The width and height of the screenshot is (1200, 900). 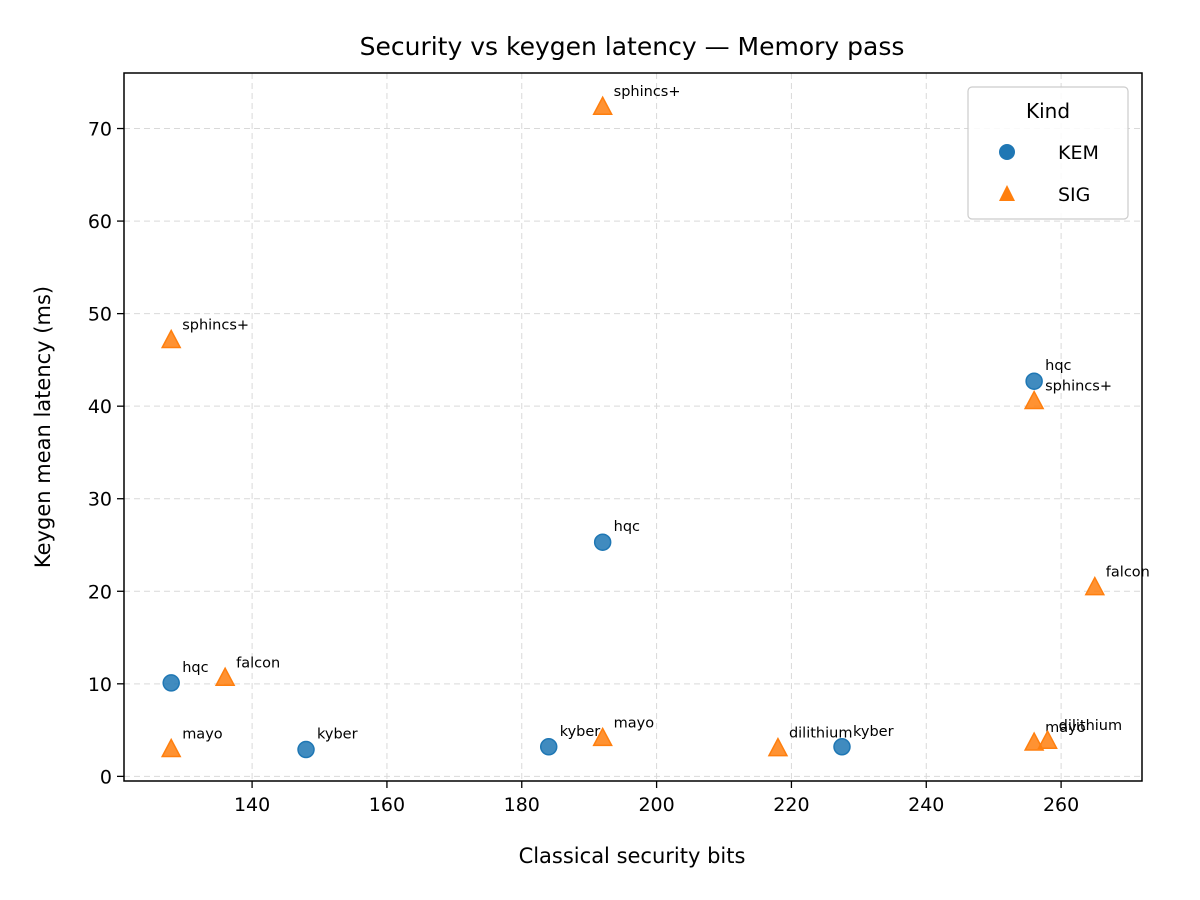 I want to click on x-axis-label: Classical security bits, so click(x=632, y=856).